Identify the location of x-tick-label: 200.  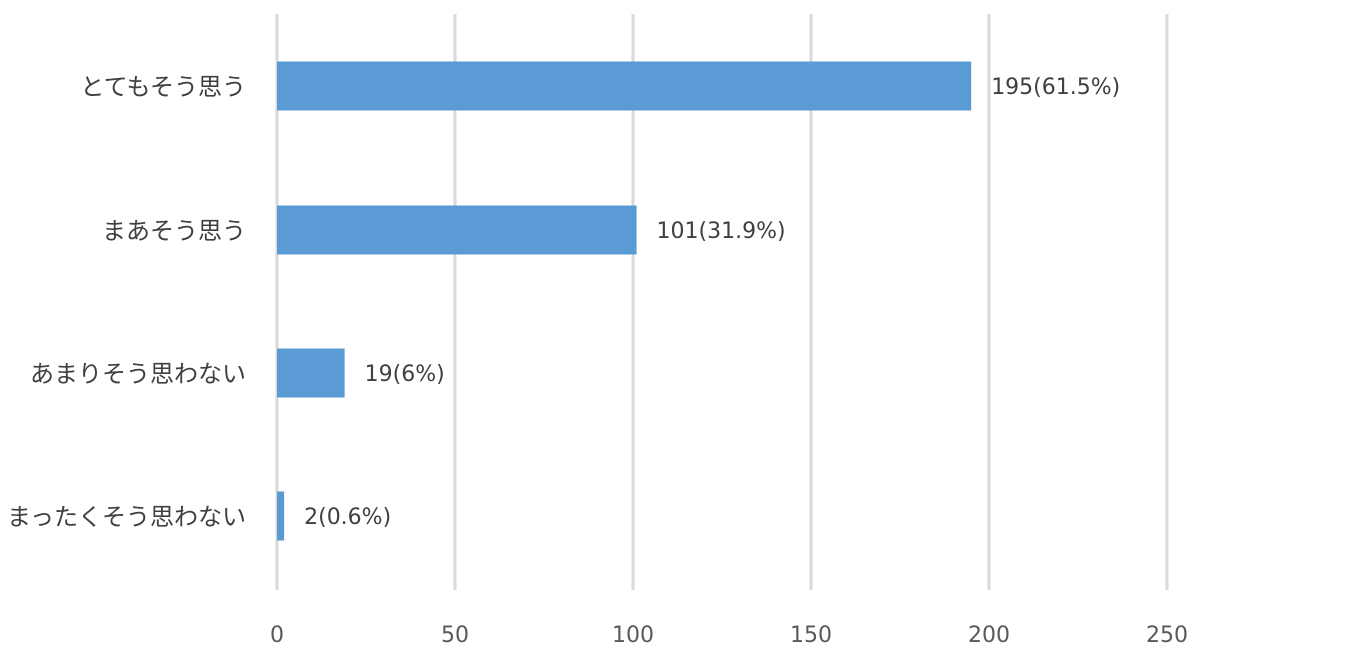
(989, 635).